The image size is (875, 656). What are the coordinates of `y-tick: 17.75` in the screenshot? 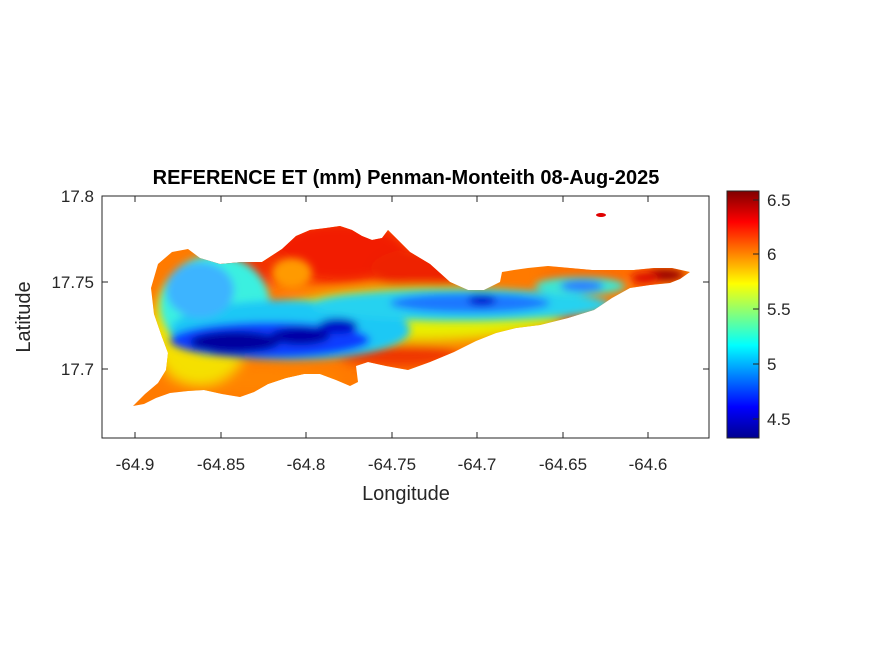 It's located at (380, 282).